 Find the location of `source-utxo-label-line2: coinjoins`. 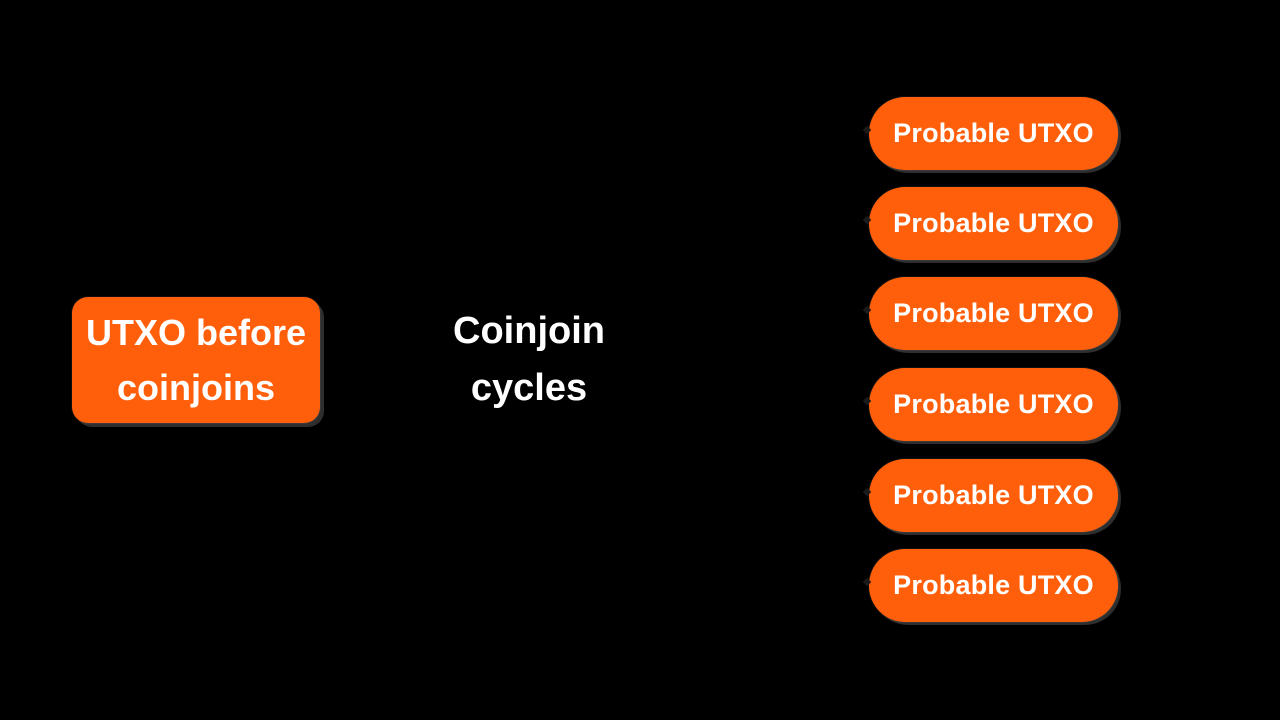

source-utxo-label-line2: coinjoins is located at coordinates (195, 387).